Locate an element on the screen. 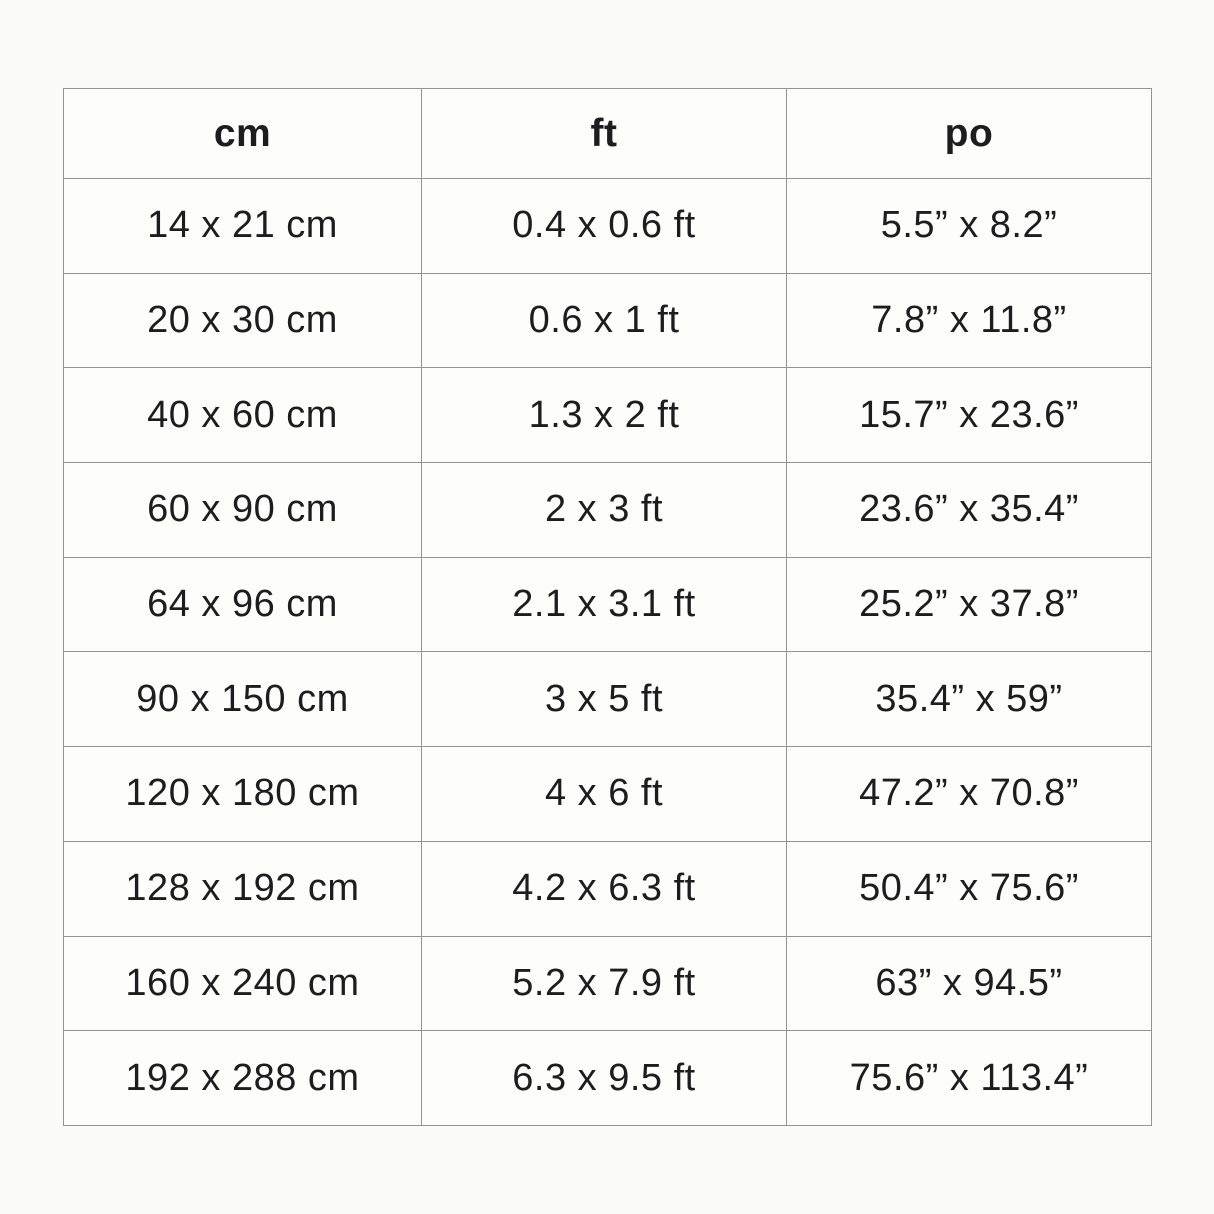  table-cell: 20 x 30 cm is located at coordinates (242, 320).